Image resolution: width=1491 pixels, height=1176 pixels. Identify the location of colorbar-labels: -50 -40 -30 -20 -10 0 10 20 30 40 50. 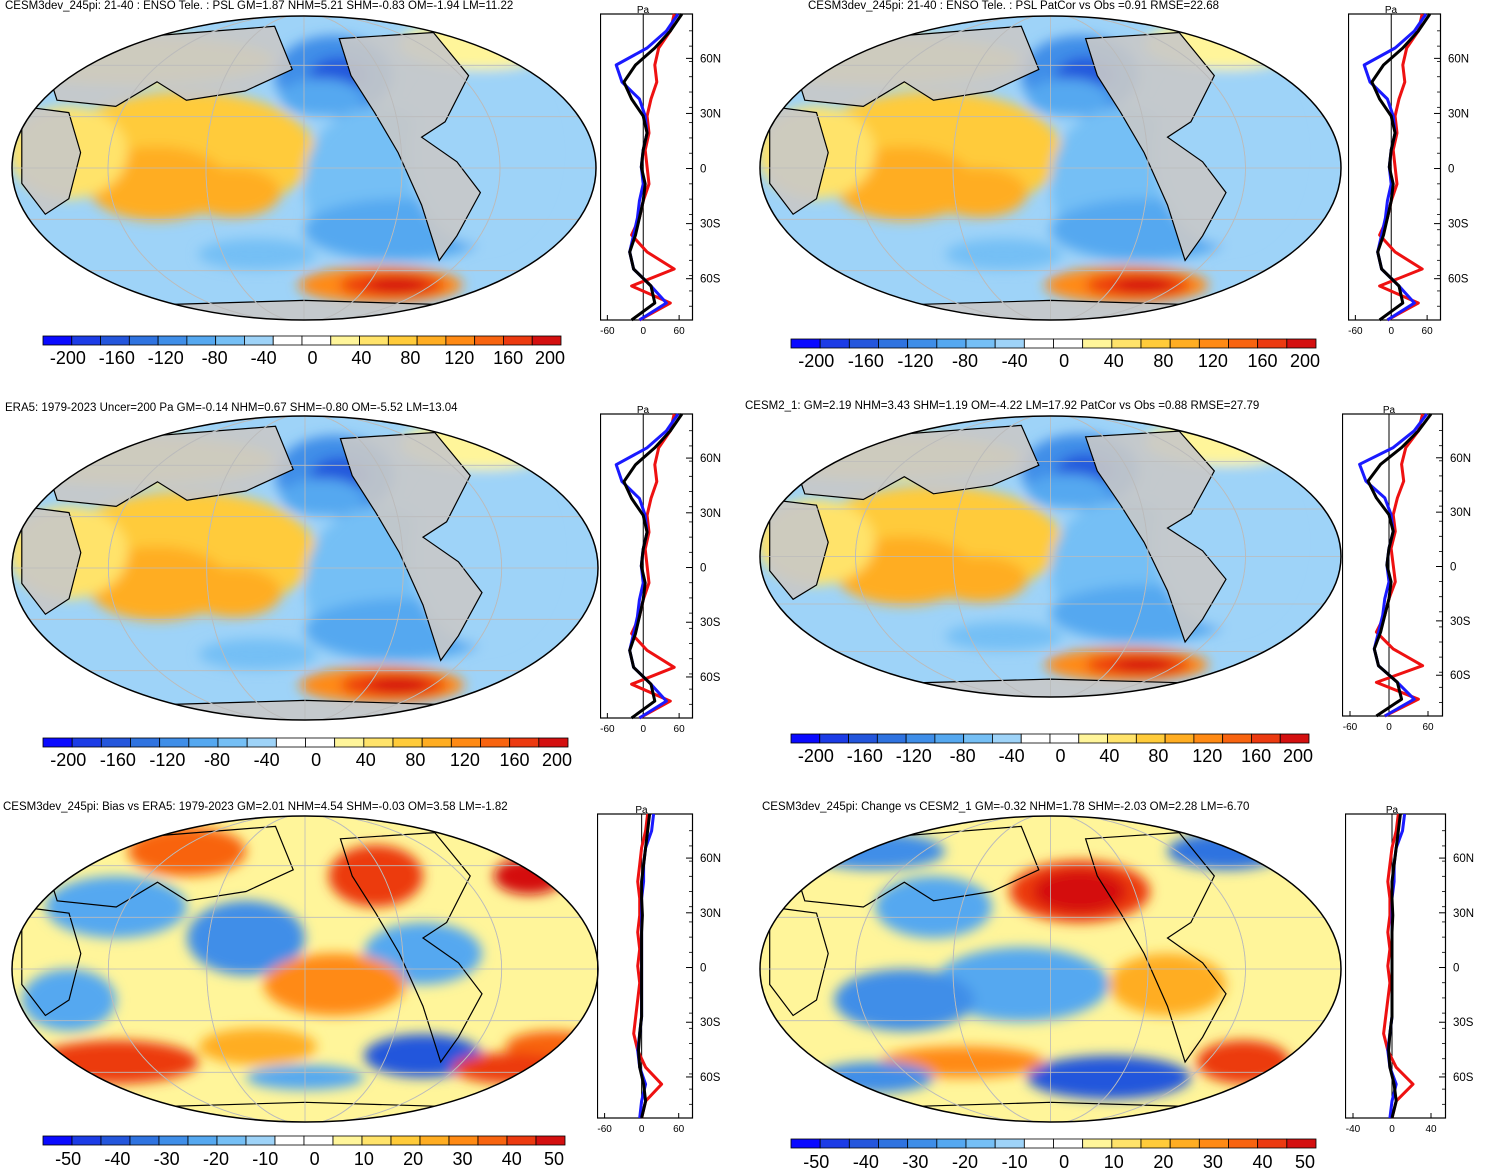
(1052, 1164).